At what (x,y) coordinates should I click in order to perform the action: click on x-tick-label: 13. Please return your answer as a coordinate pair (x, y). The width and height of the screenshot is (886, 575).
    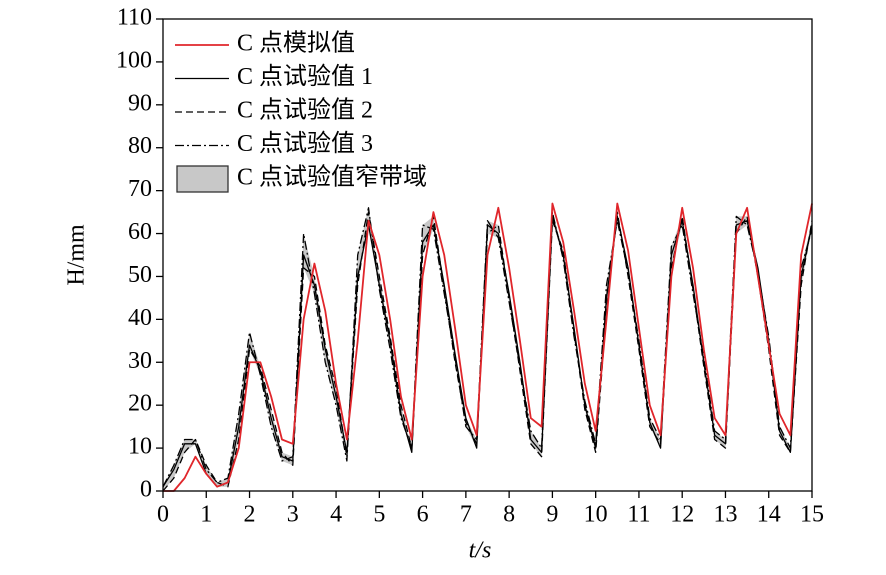
    Looking at the image, I should click on (725, 515).